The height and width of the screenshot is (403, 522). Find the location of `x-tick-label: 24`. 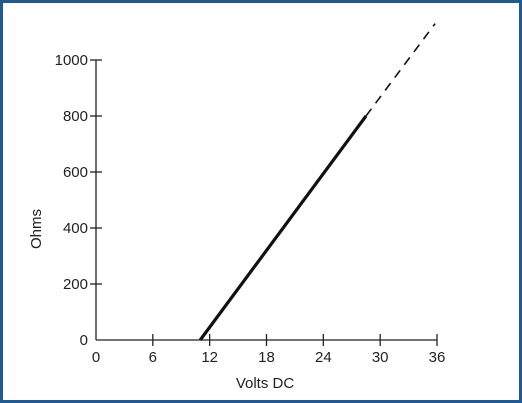

x-tick-label: 24 is located at coordinates (323, 357).